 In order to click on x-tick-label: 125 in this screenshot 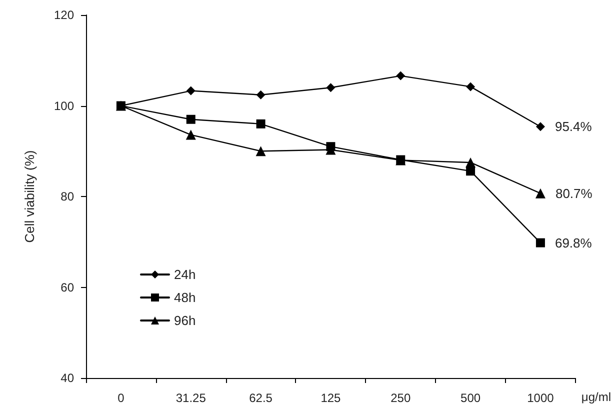, I will do `click(331, 398)`.